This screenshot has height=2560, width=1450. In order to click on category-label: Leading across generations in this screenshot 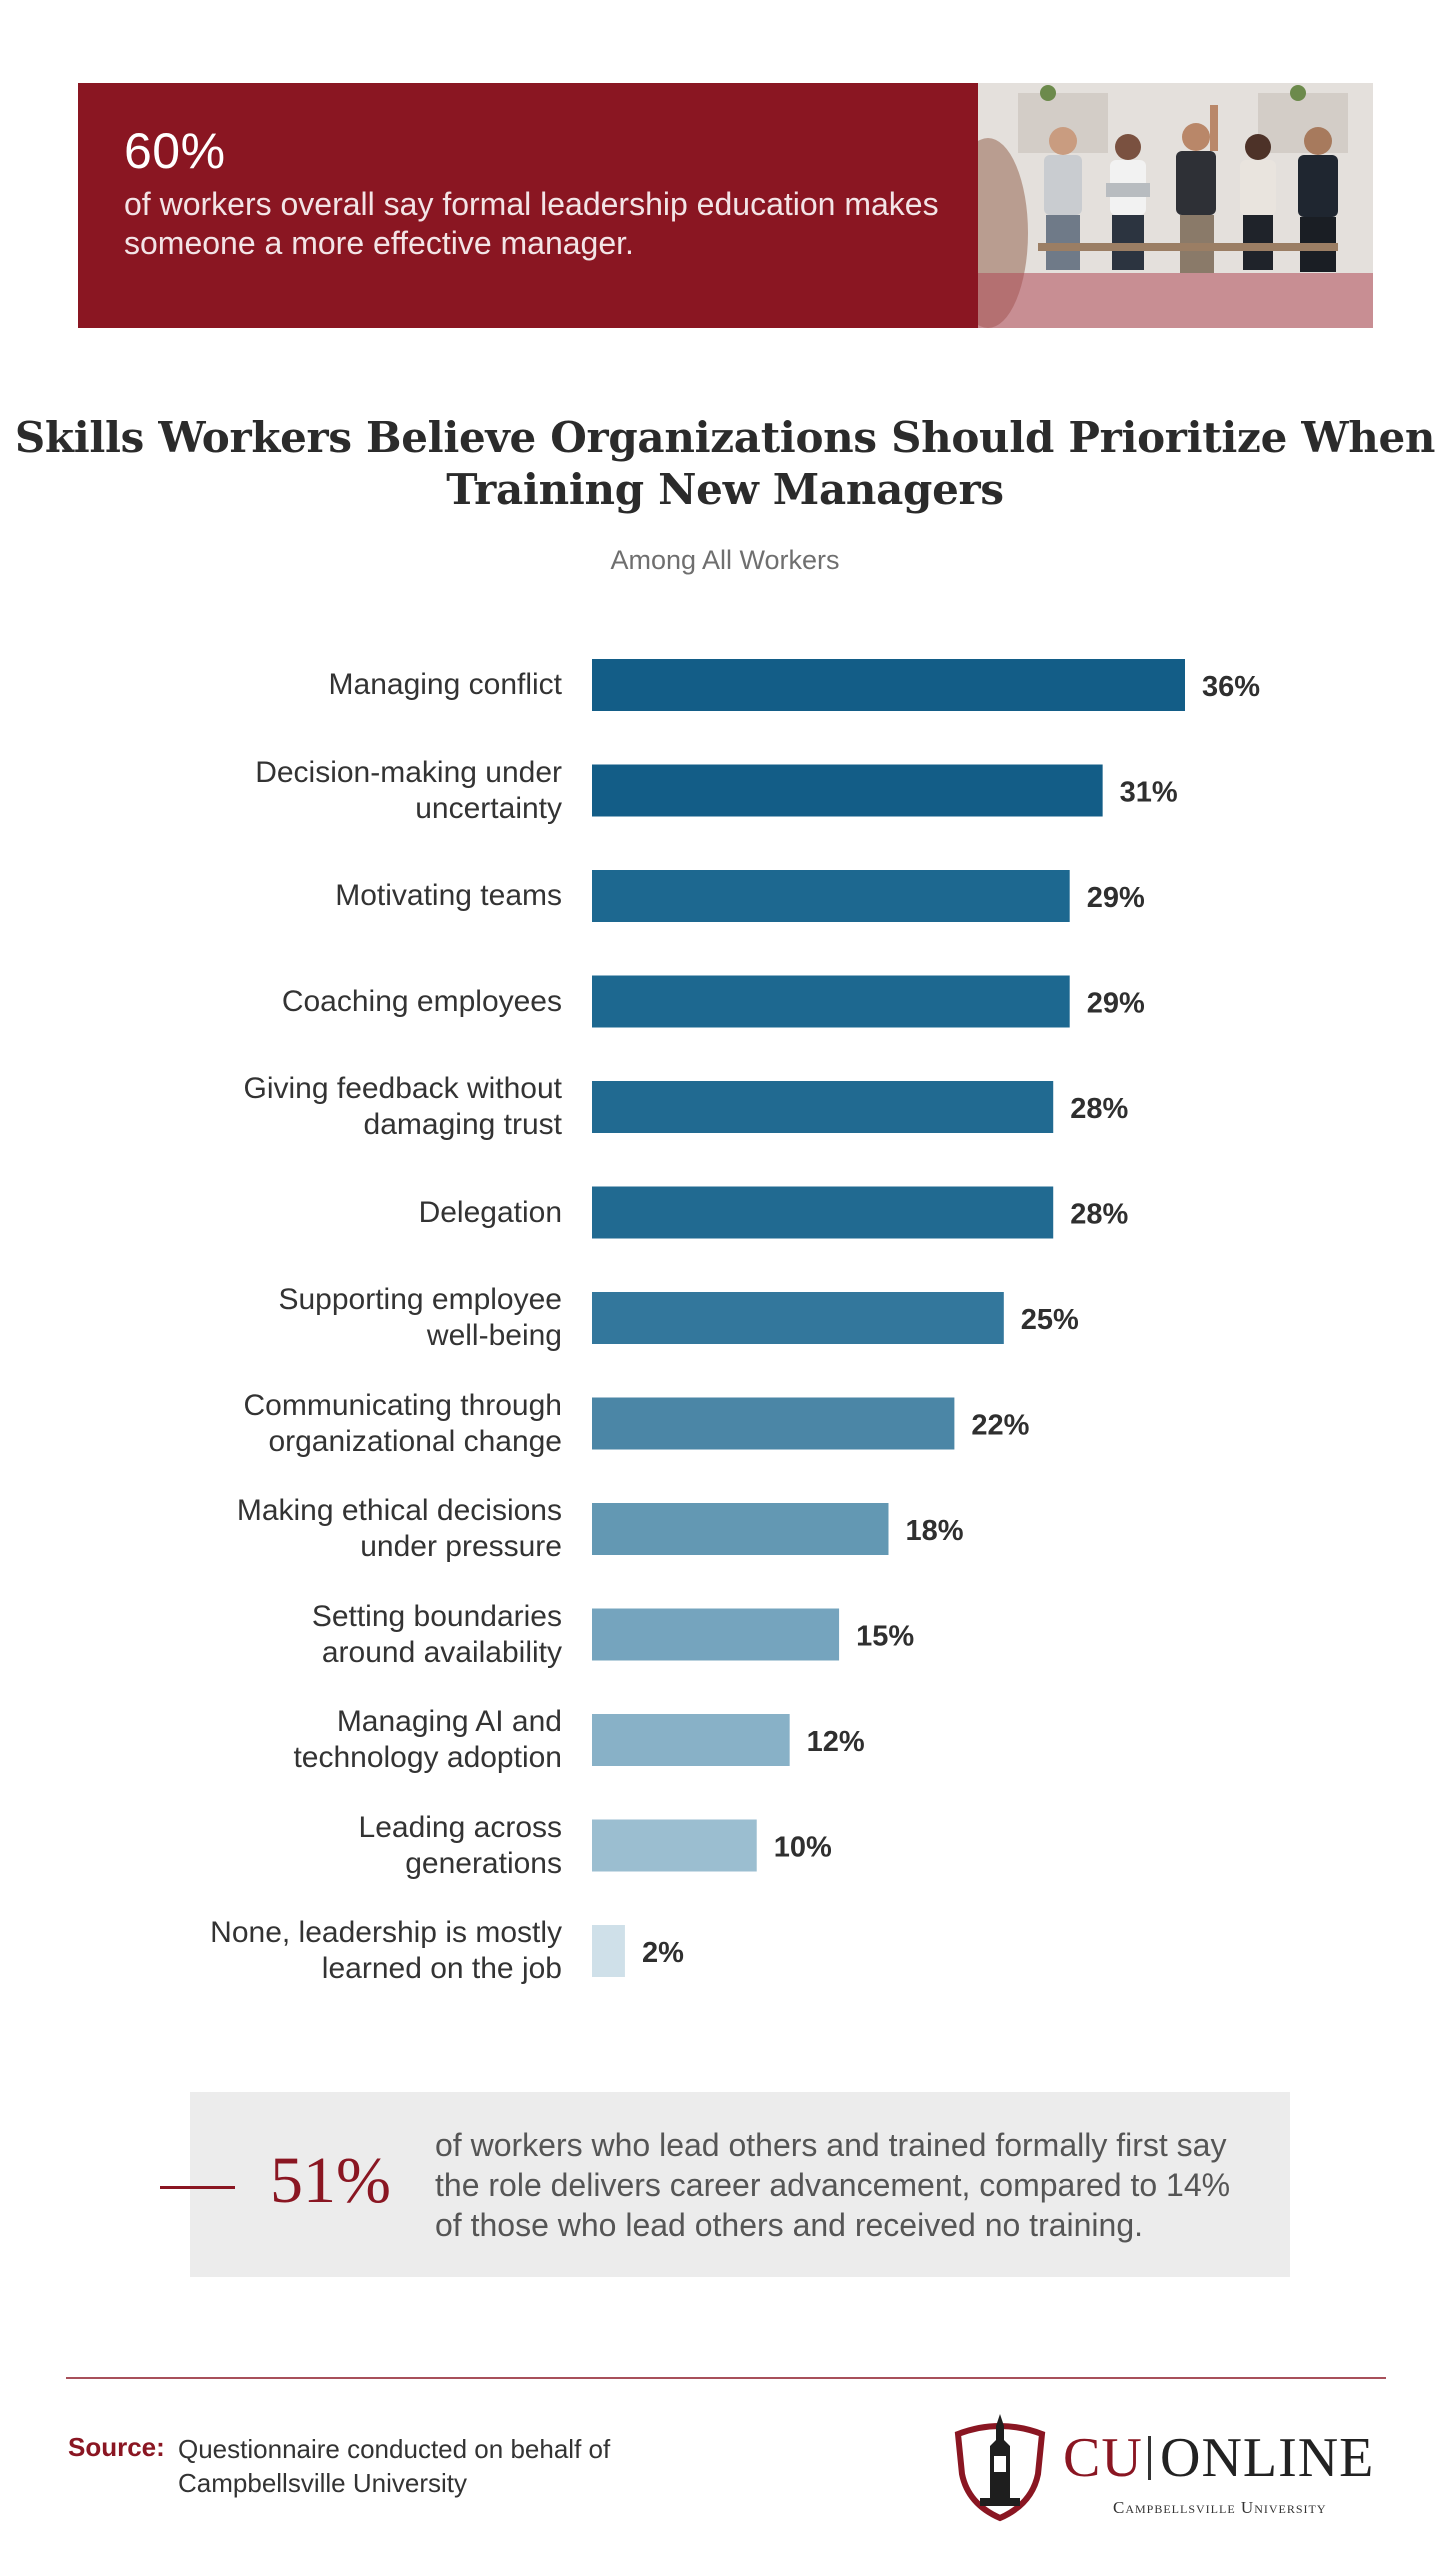, I will do `click(460, 1845)`.